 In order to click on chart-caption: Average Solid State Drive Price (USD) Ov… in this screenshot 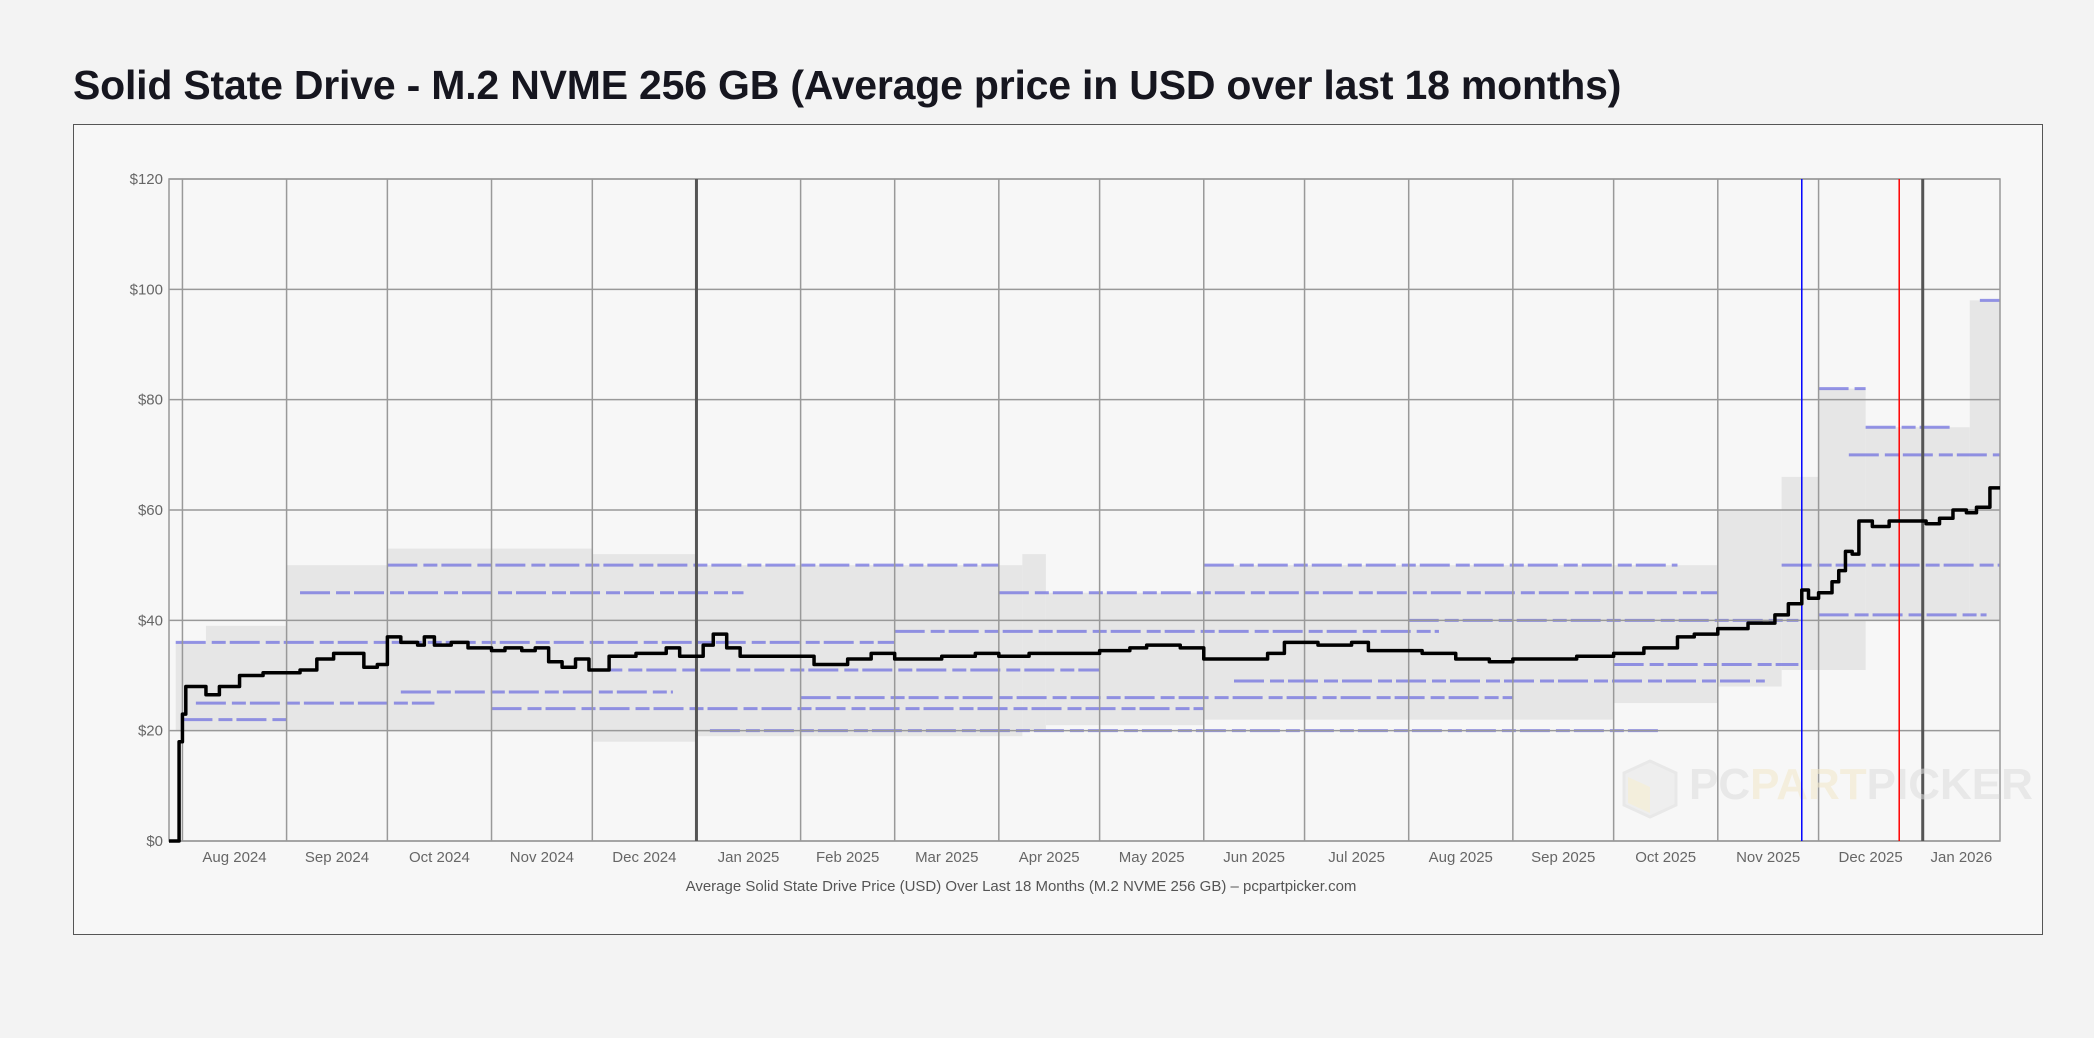, I will do `click(1021, 886)`.